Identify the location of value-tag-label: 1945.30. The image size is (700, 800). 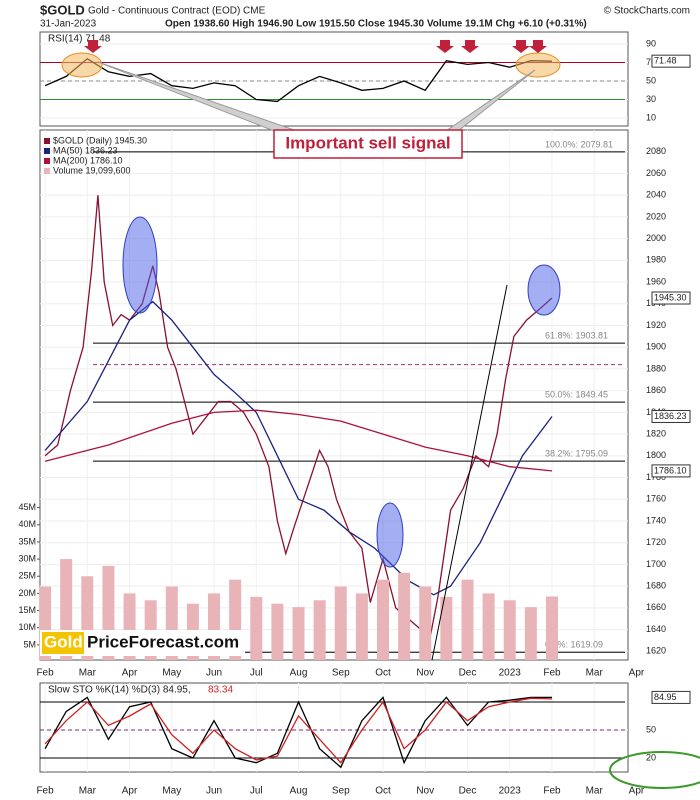
(670, 297).